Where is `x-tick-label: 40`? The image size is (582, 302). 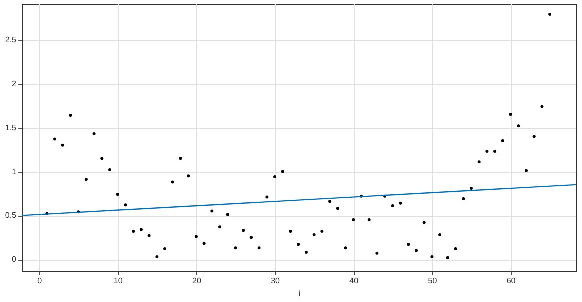
x-tick-label: 40 is located at coordinates (355, 281).